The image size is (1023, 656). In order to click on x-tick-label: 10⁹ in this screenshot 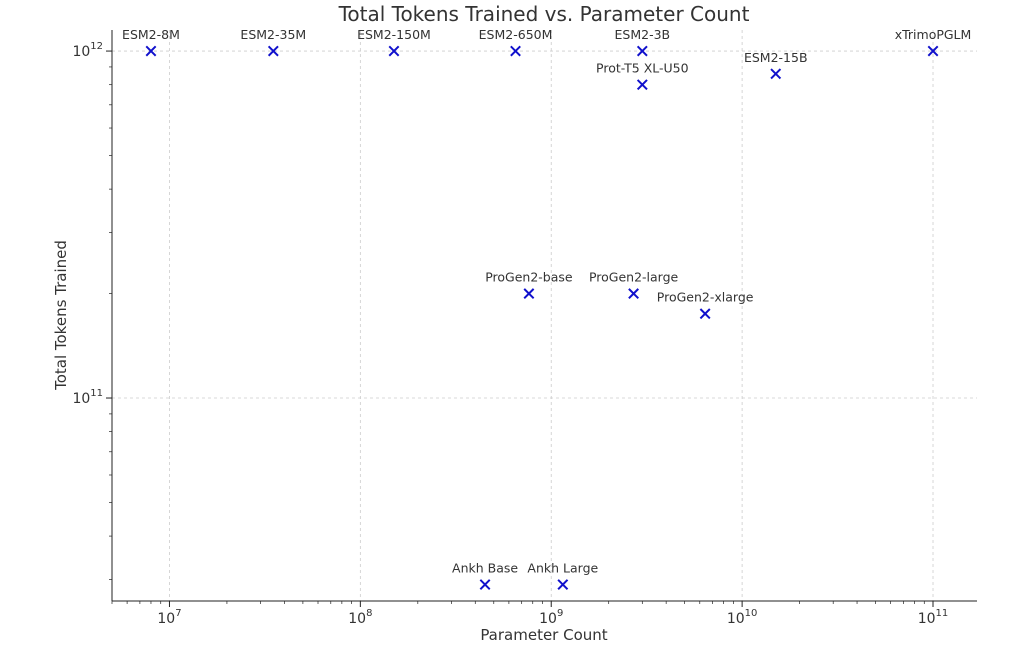, I will do `click(551, 617)`.